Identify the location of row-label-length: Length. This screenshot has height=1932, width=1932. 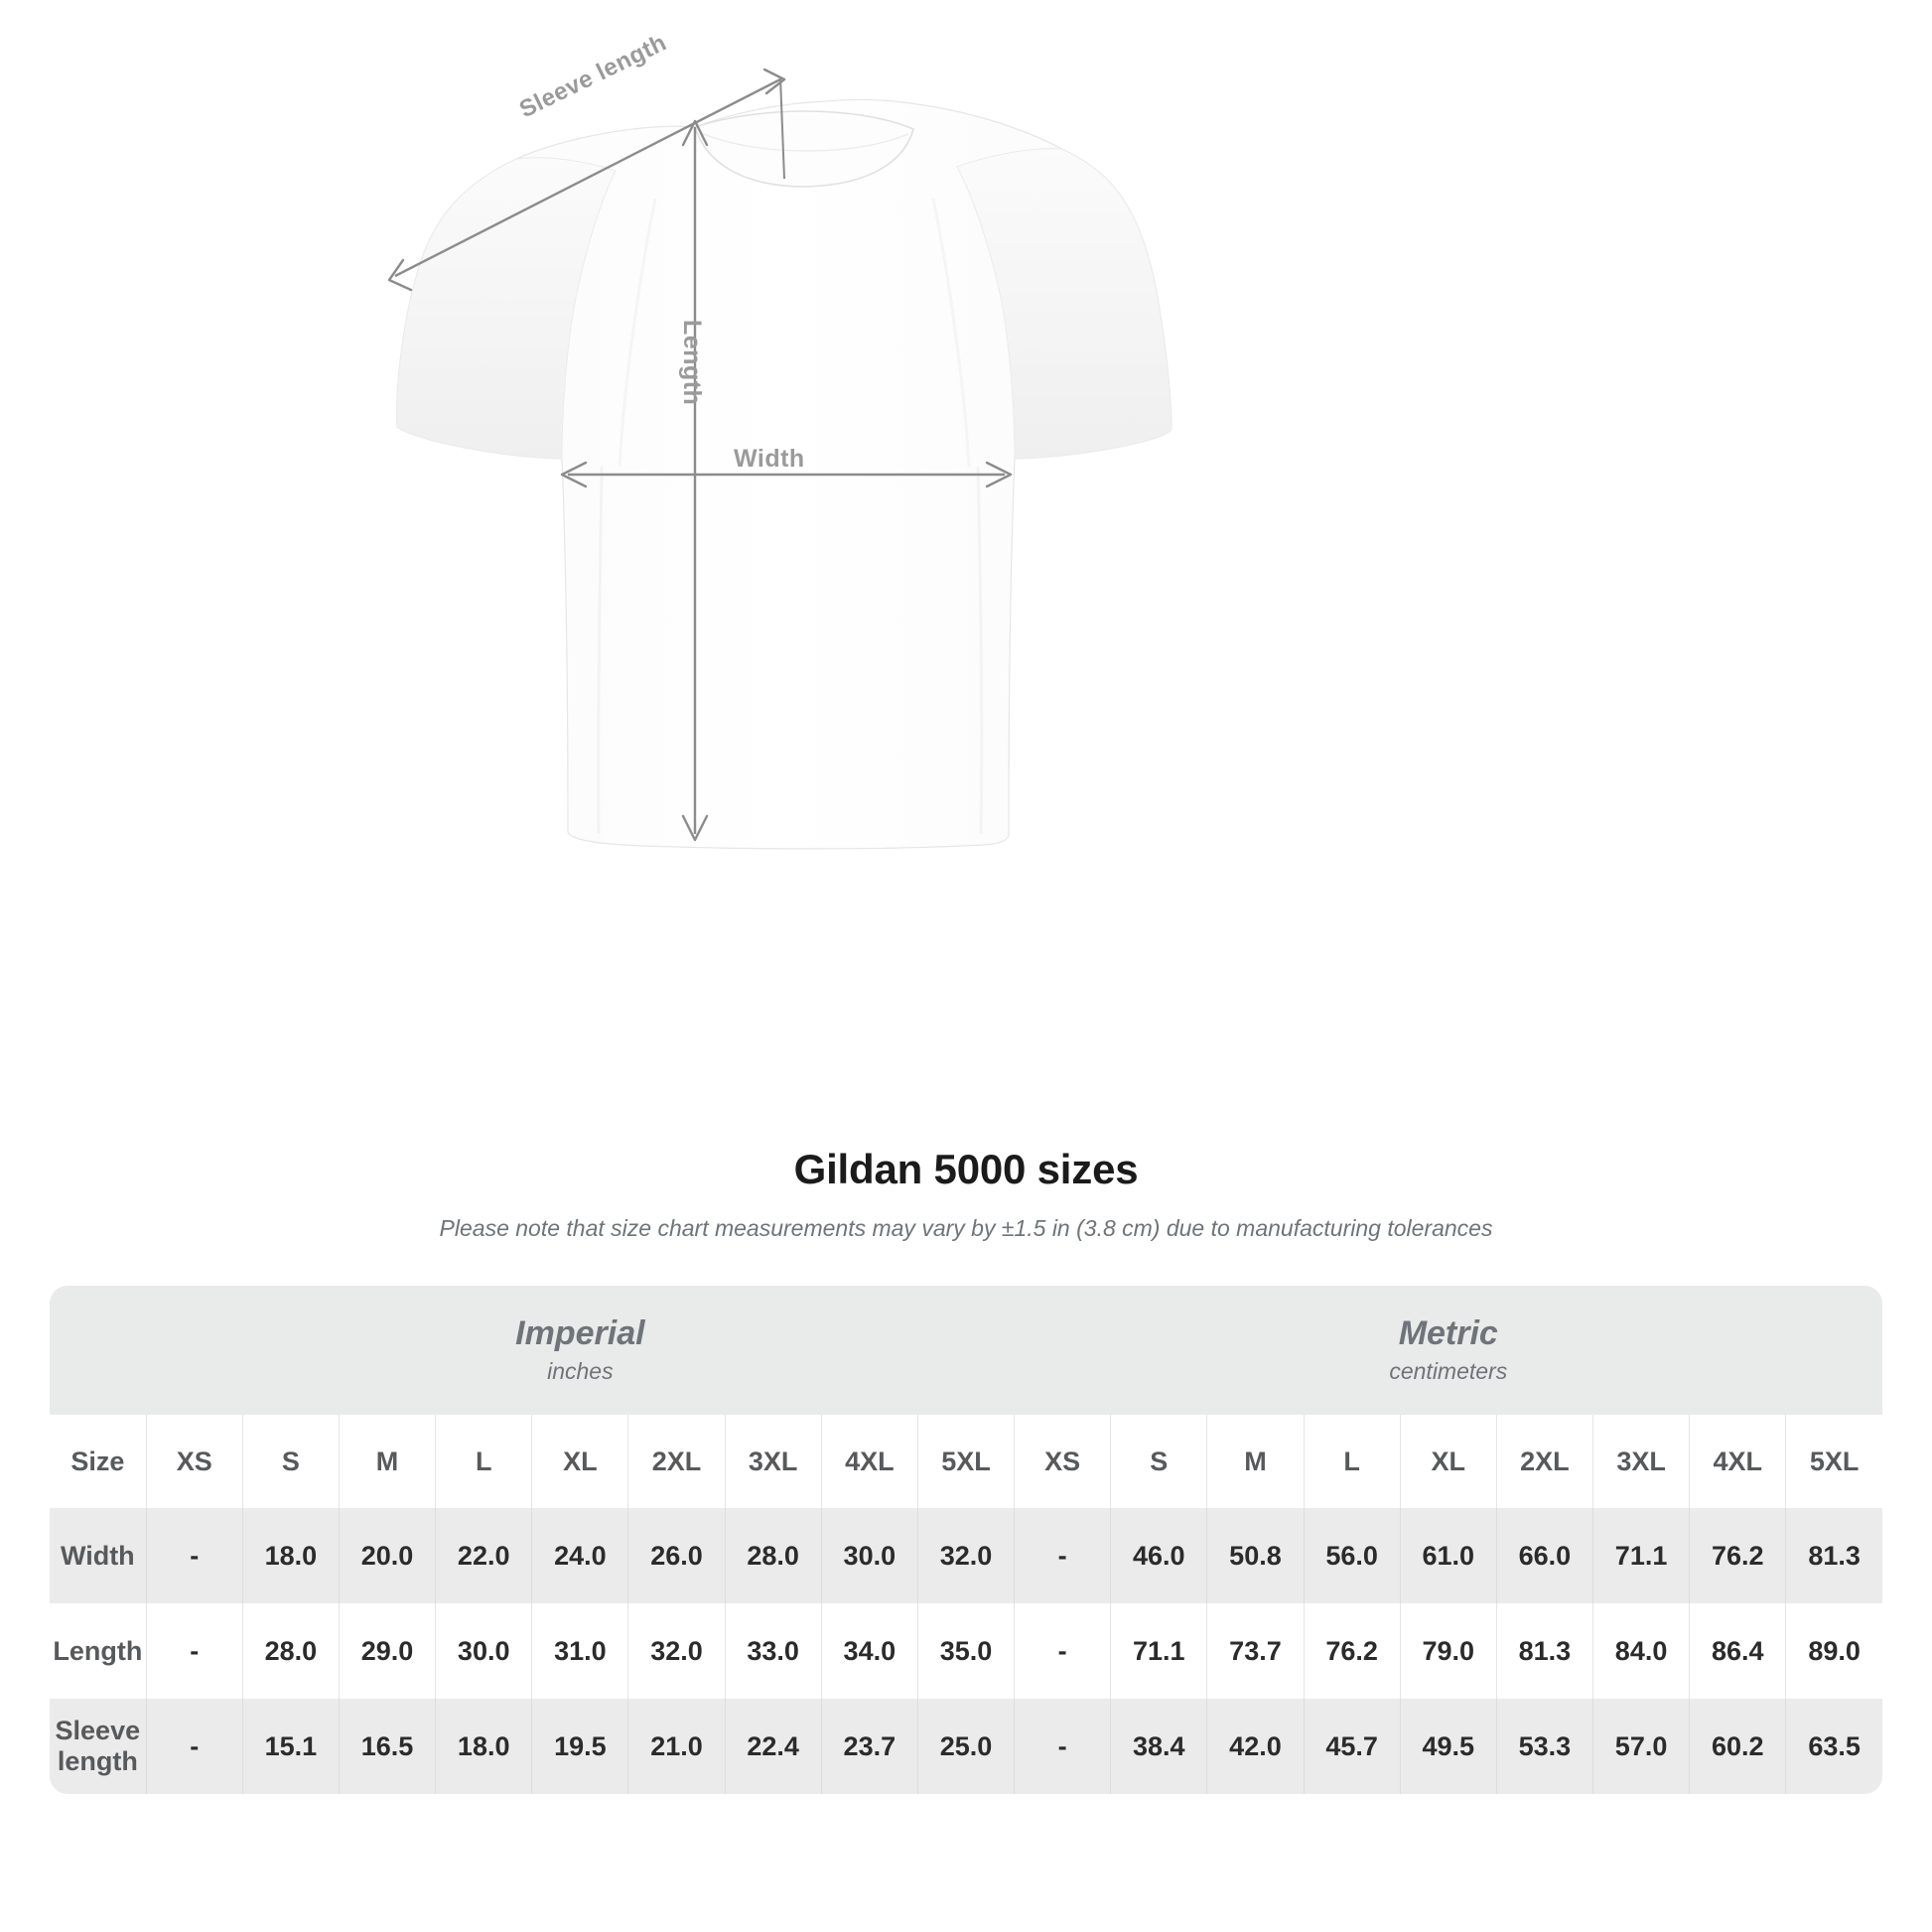
(98, 1651).